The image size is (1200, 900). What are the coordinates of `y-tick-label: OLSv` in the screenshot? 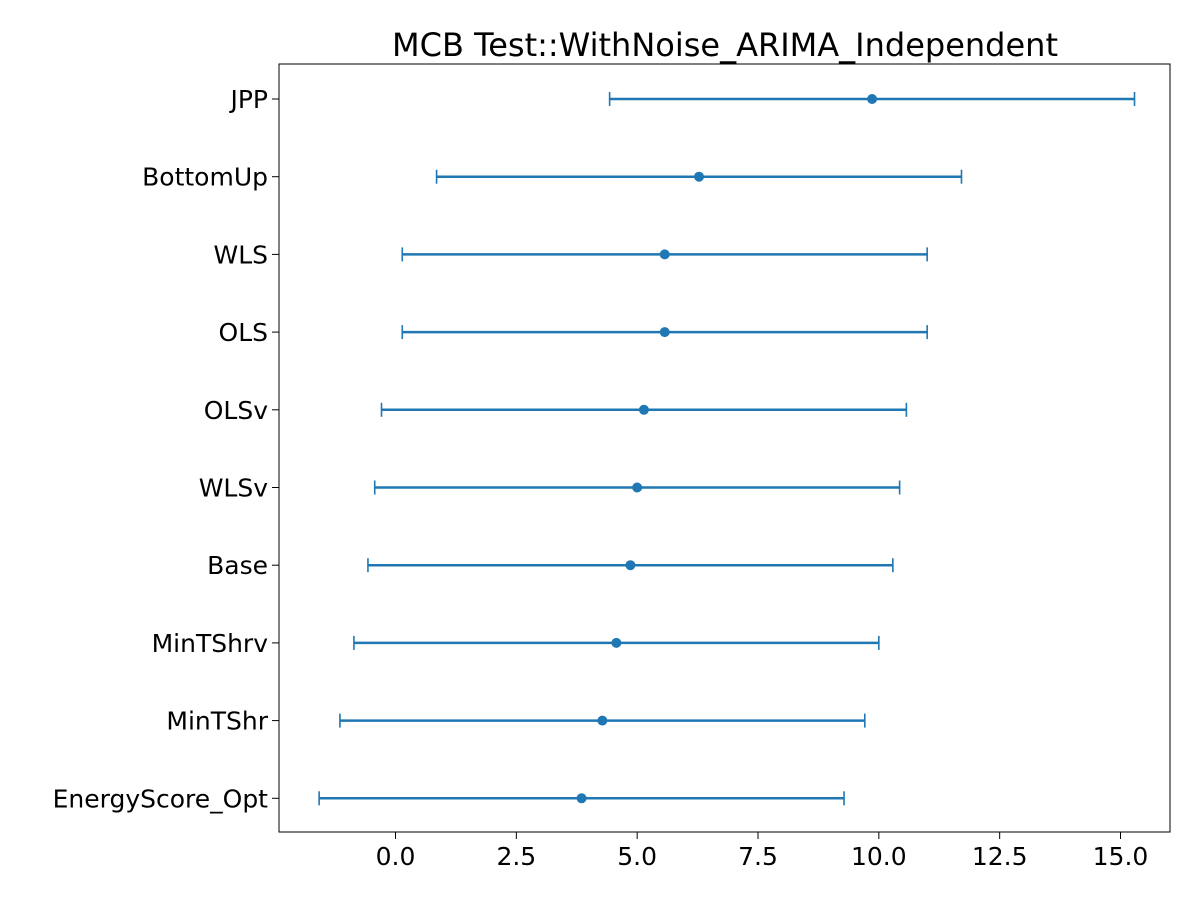 It's located at (236, 410).